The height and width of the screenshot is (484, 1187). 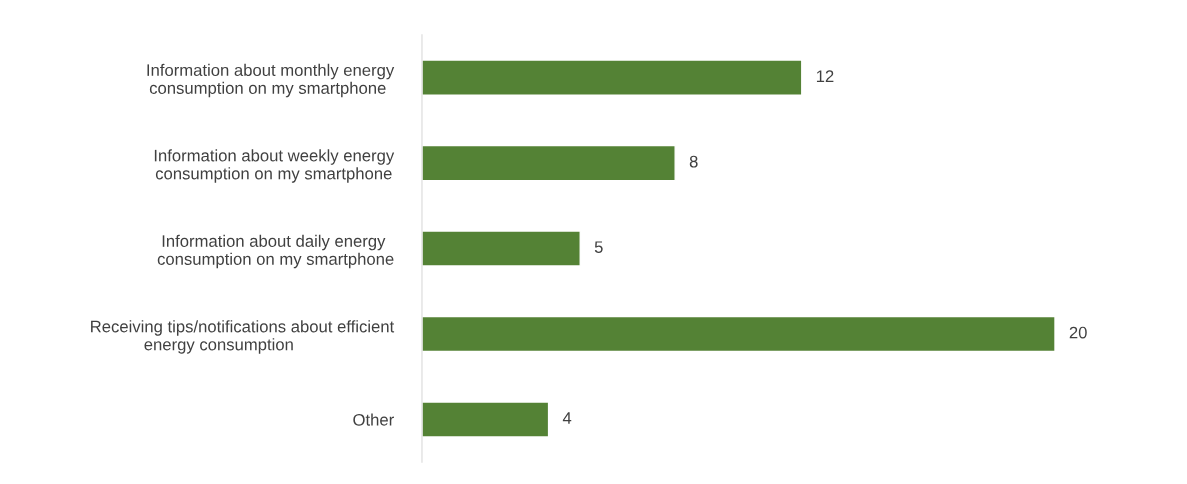 I want to click on y-tick-label: Information about monthly energy consumption on my smartphone, so click(x=271, y=80).